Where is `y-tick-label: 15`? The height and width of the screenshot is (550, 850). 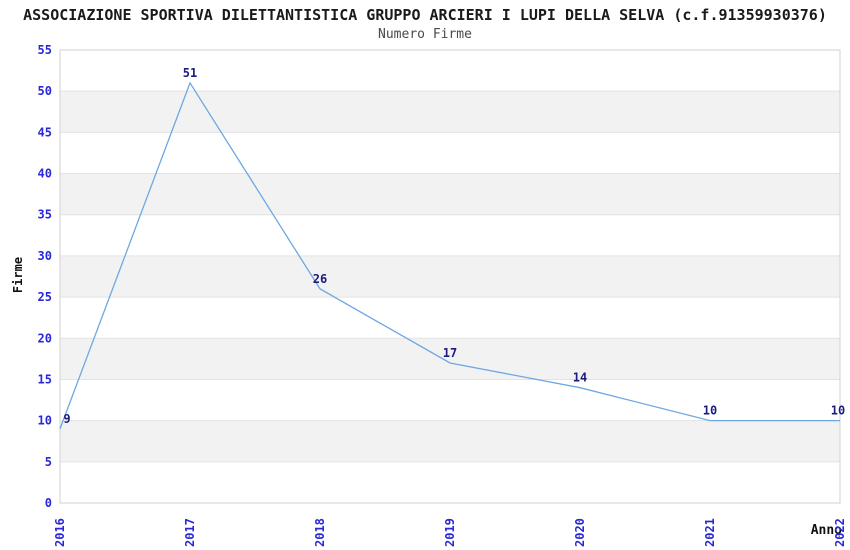 y-tick-label: 15 is located at coordinates (45, 379).